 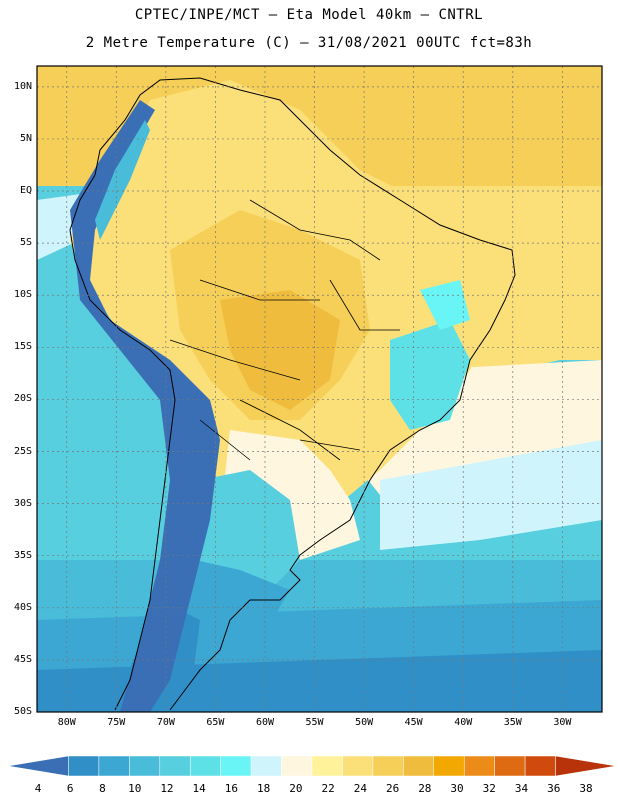 What do you see at coordinates (167, 788) in the screenshot?
I see `colorbar-label: 12` at bounding box center [167, 788].